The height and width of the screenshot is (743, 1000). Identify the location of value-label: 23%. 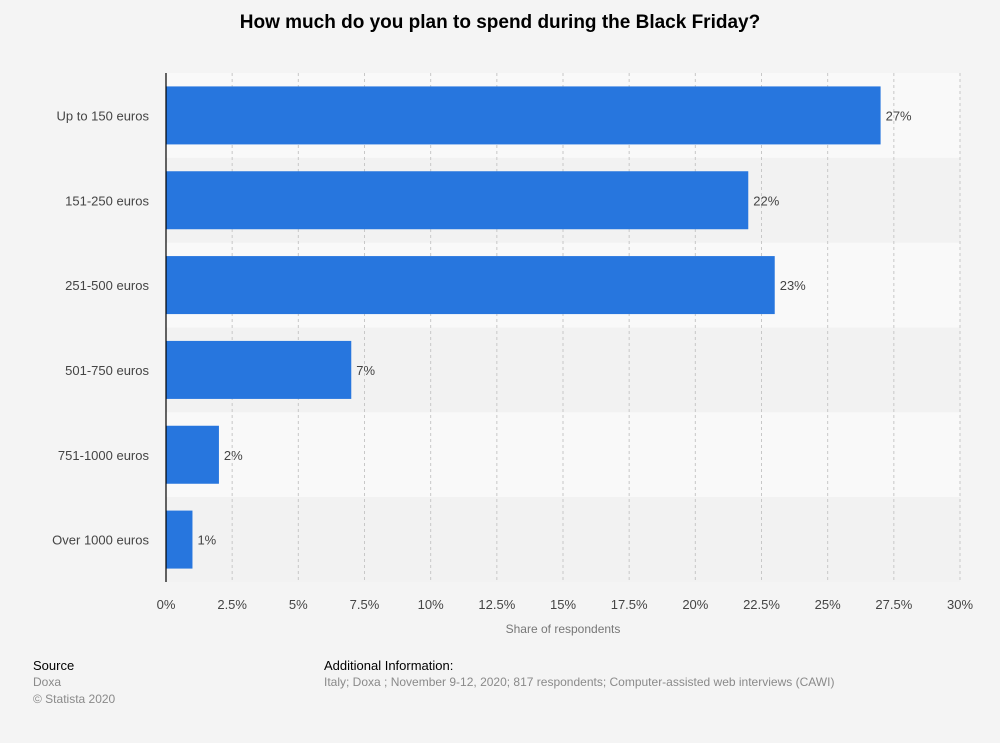
(793, 285).